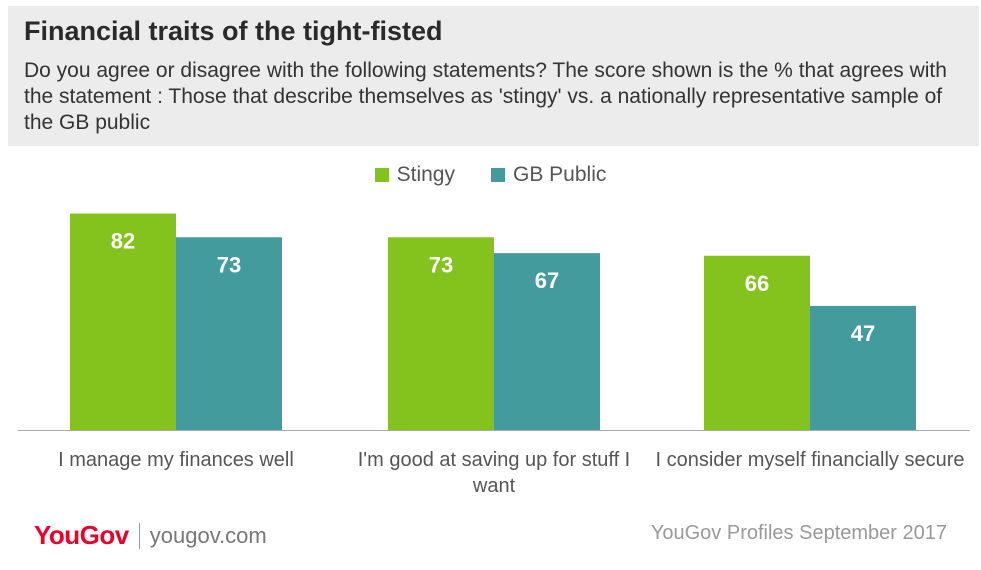 The width and height of the screenshot is (981, 570). What do you see at coordinates (233, 31) in the screenshot?
I see `chart-title: Financial traits of the tight-fisted` at bounding box center [233, 31].